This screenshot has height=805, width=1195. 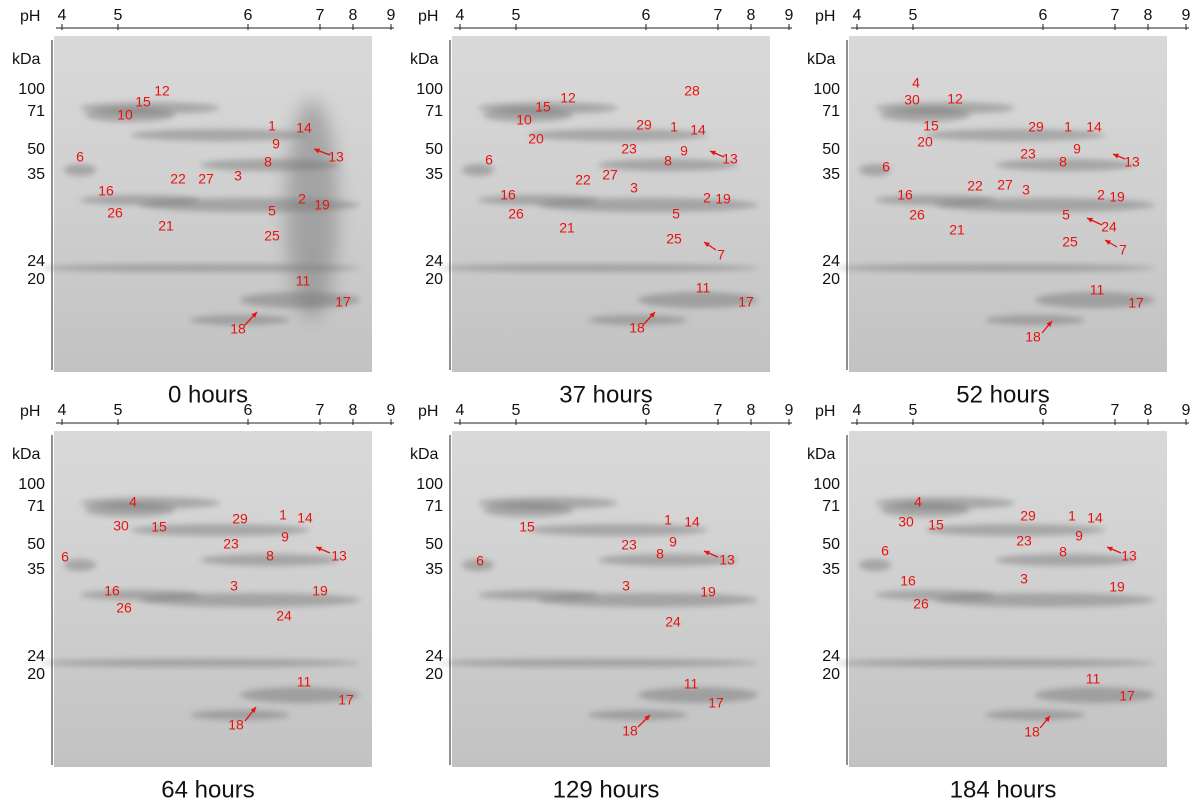 I want to click on panel-caption: 0 hours, so click(x=208, y=394).